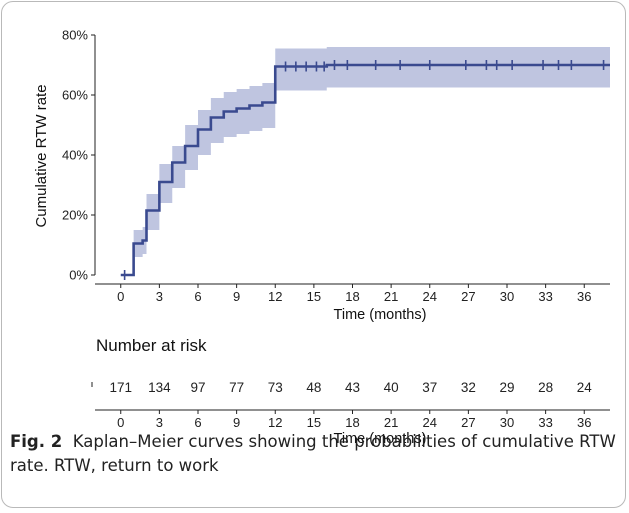 This screenshot has width=629, height=513. Describe the element at coordinates (507, 422) in the screenshot. I see `risk-x-tick-label: 30` at that location.